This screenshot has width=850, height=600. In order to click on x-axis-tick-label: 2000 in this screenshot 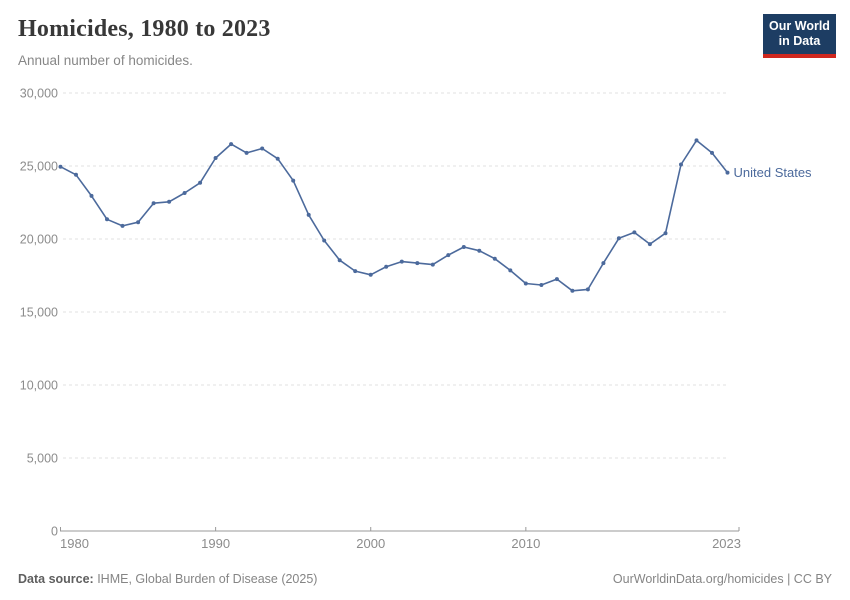, I will do `click(370, 543)`.